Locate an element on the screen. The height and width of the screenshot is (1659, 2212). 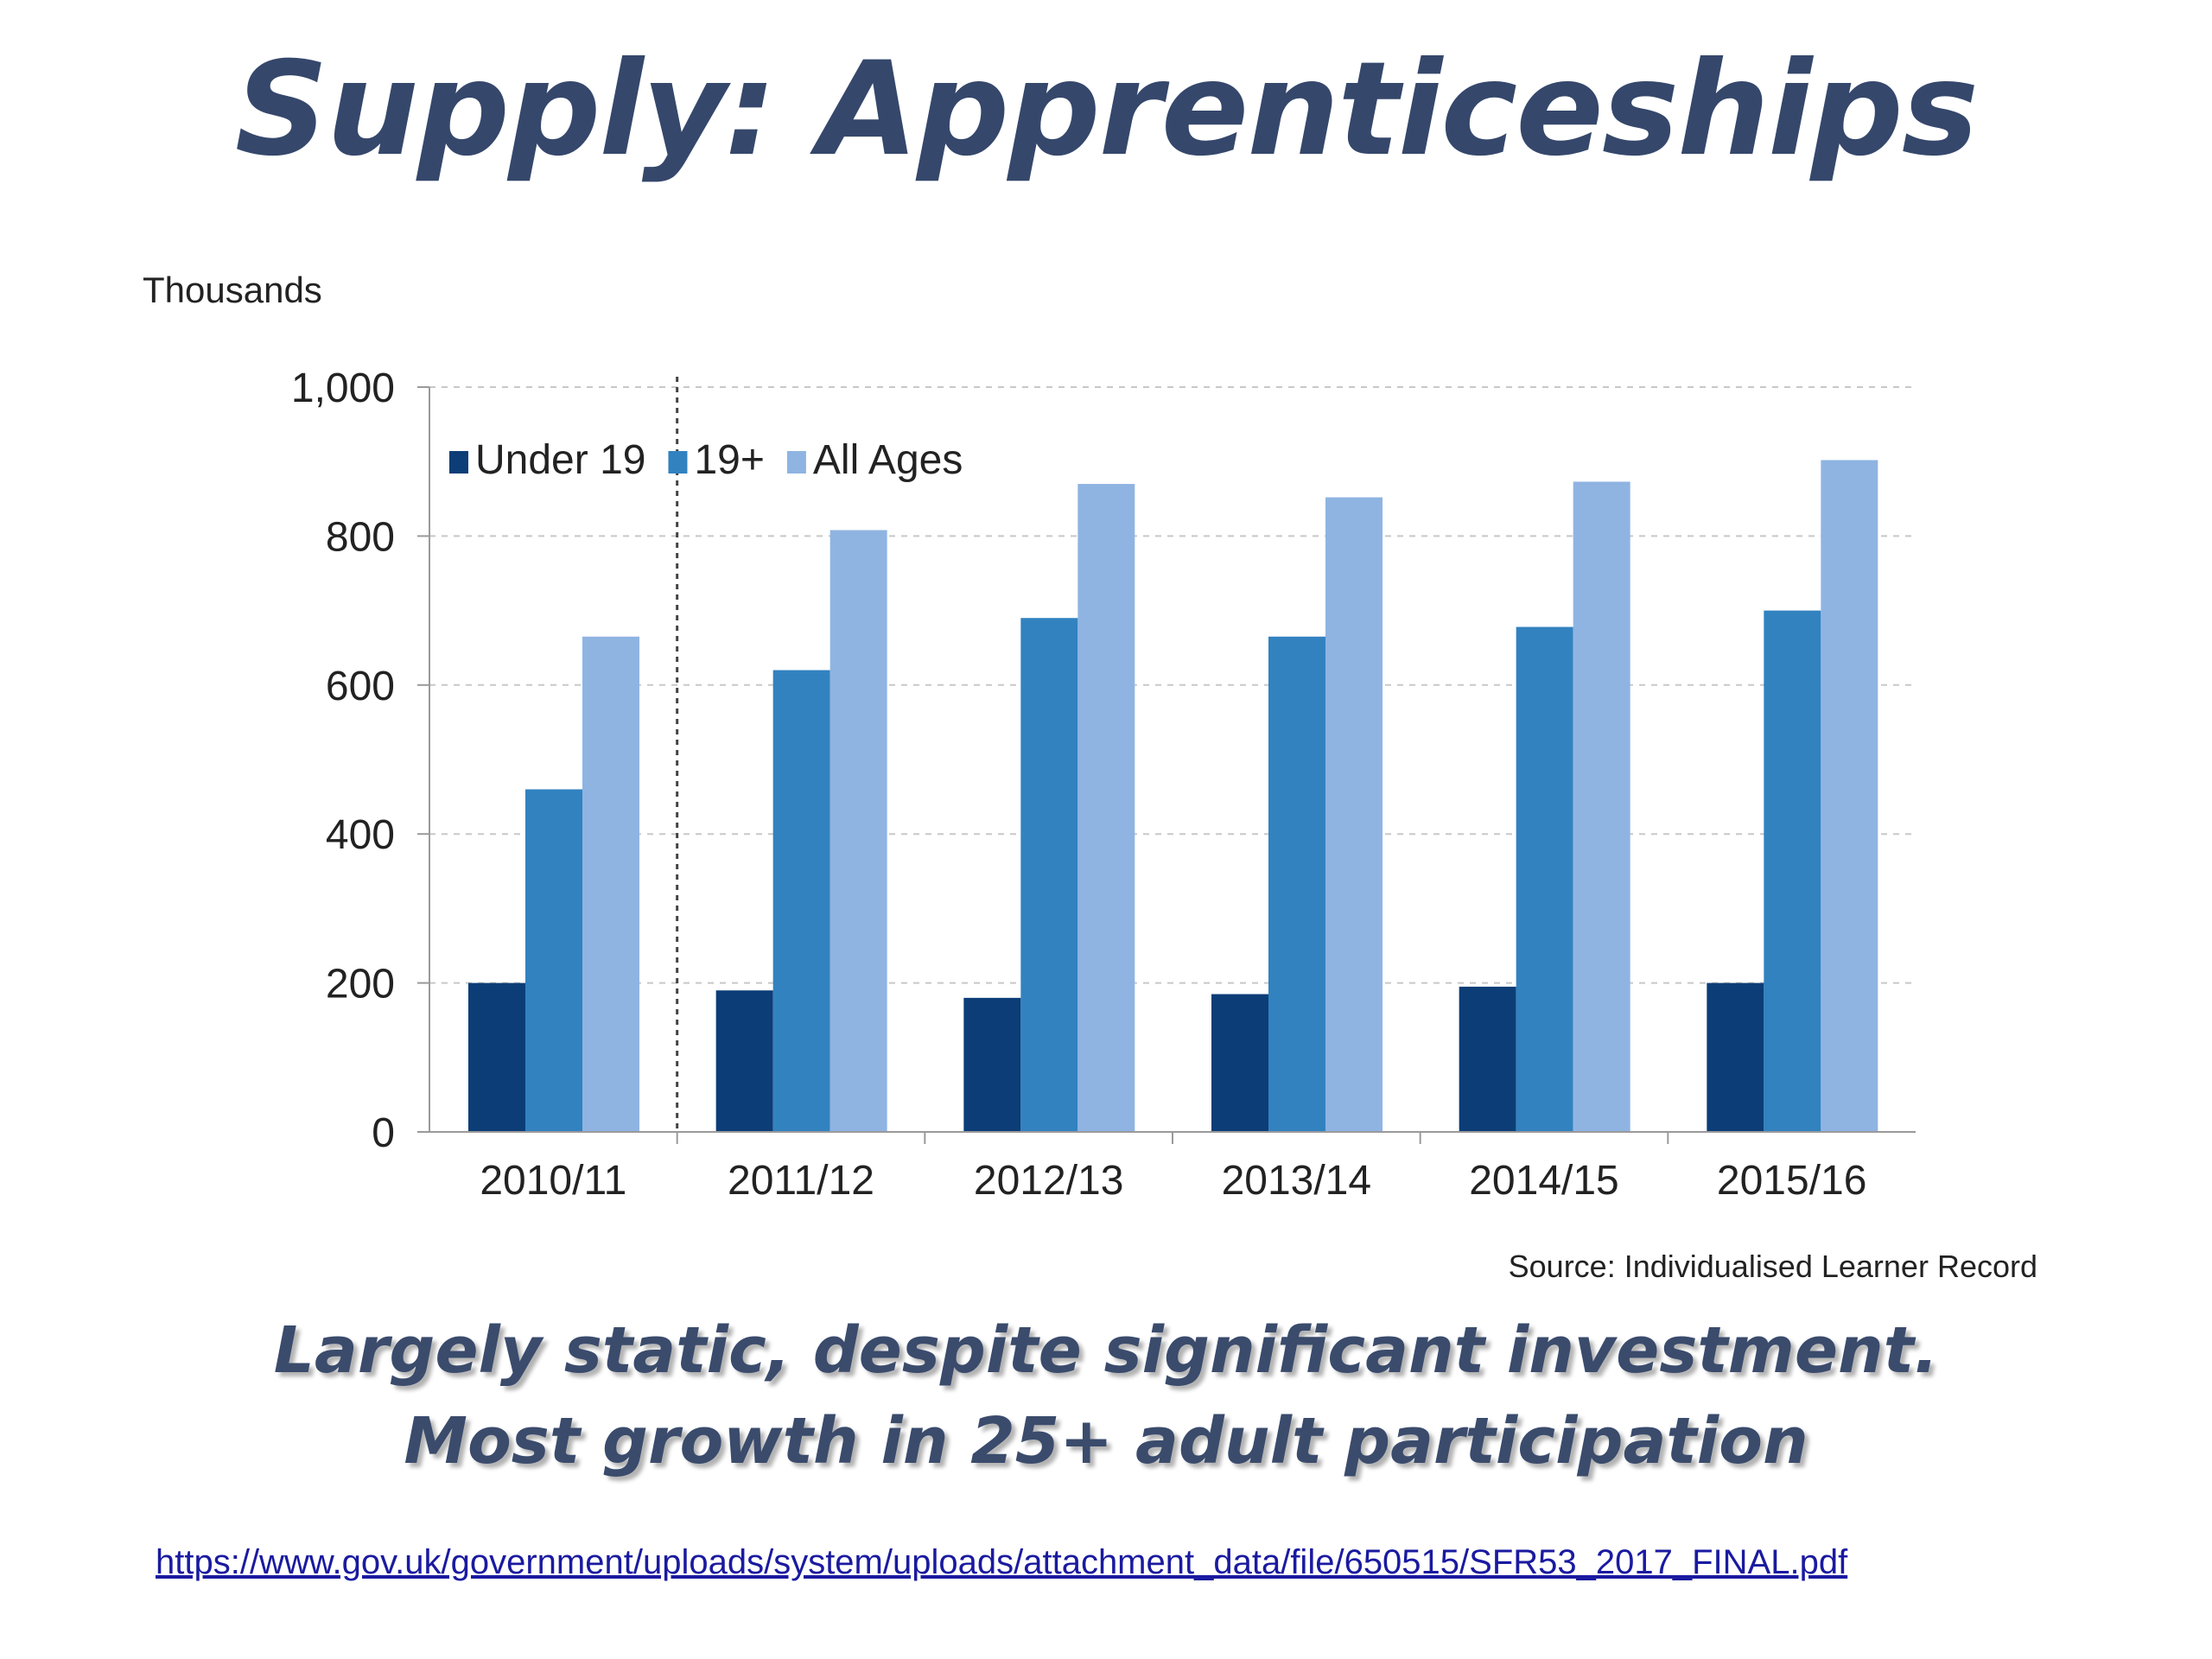
slide-title: Supply: Apprenticeships is located at coordinates (1106, 110).